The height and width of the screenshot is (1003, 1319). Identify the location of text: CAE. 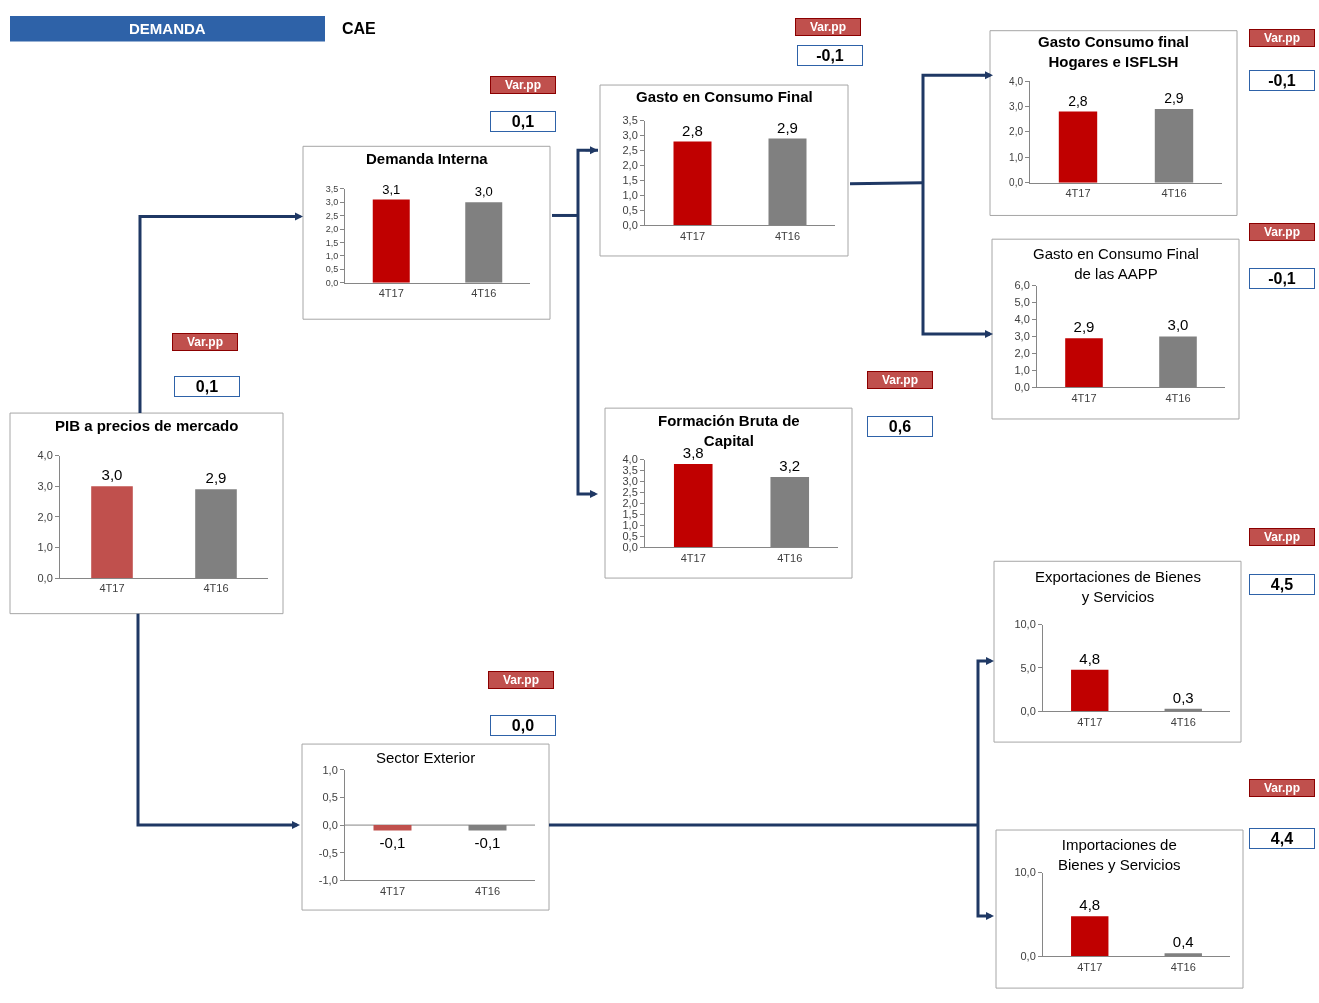
(359, 28).